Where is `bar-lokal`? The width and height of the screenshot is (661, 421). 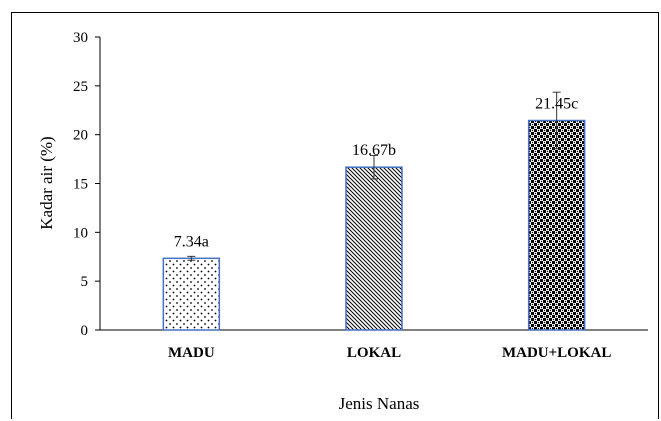 bar-lokal is located at coordinates (374, 248).